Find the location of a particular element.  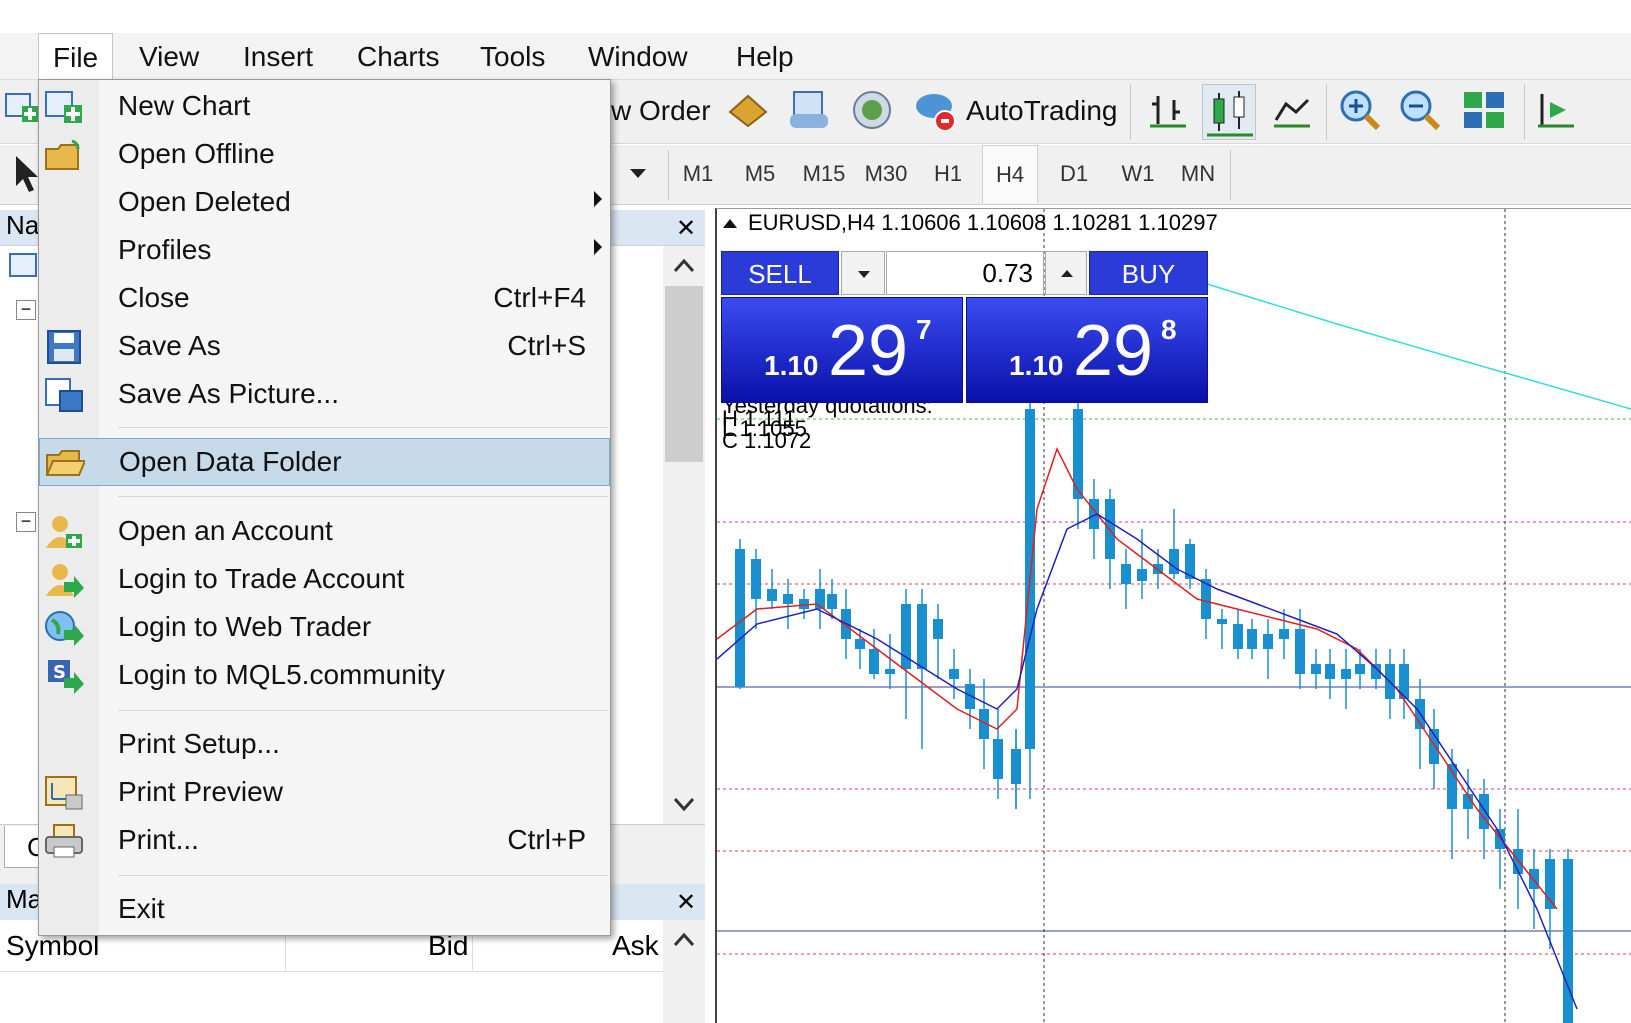

column-ask: Ask is located at coordinates (635, 945).